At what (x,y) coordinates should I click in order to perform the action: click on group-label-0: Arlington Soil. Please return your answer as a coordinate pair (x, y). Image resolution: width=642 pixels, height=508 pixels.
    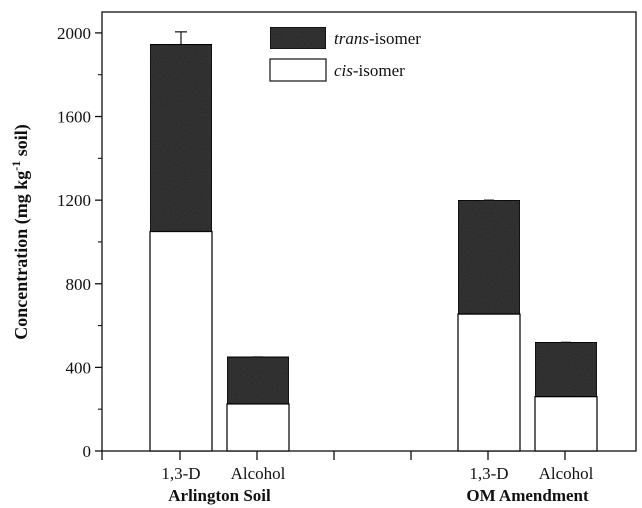
    Looking at the image, I should click on (219, 495).